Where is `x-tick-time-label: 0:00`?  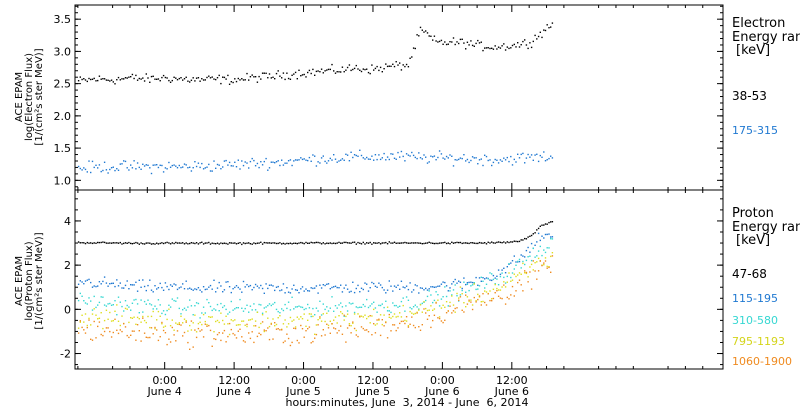 x-tick-time-label: 0:00 is located at coordinates (442, 380).